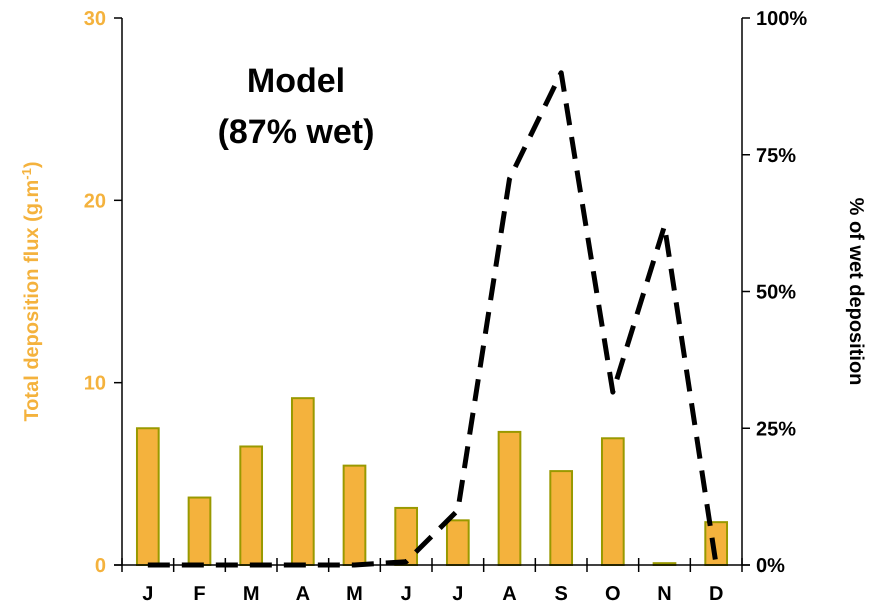 The image size is (885, 609). I want to click on y-tick-label: 10, so click(95, 383).